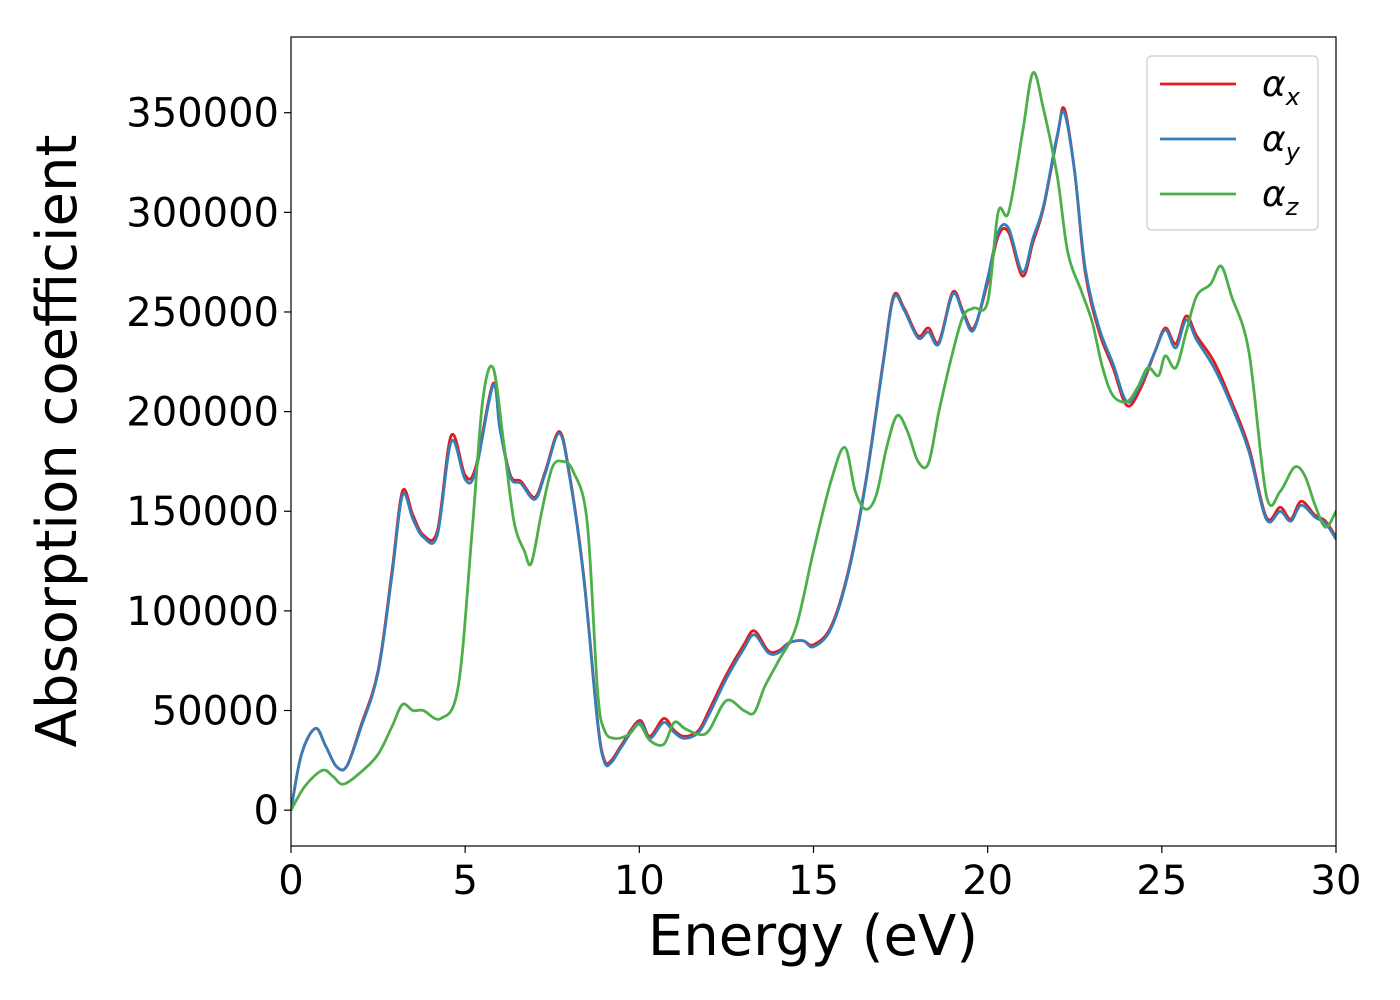 This screenshot has height=1000, width=1400. I want to click on y-tick-label: 250000, so click(202, 313).